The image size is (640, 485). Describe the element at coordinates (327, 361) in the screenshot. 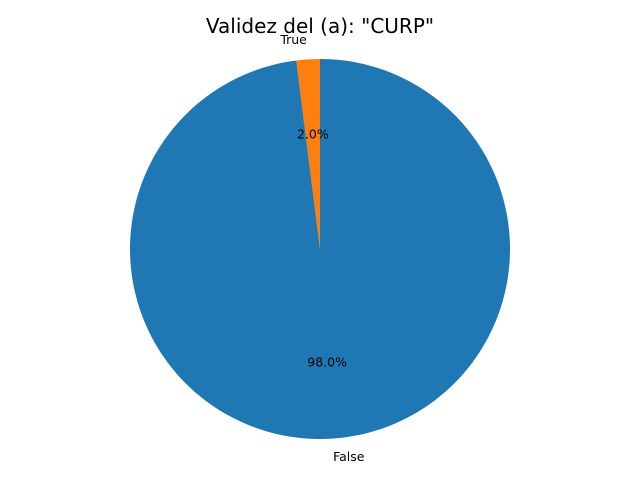

I see `slice-pct-false: 98.0%` at that location.